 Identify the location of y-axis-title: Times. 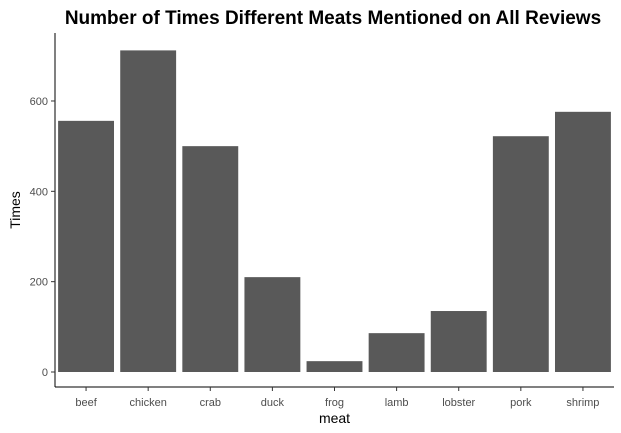
(15, 210).